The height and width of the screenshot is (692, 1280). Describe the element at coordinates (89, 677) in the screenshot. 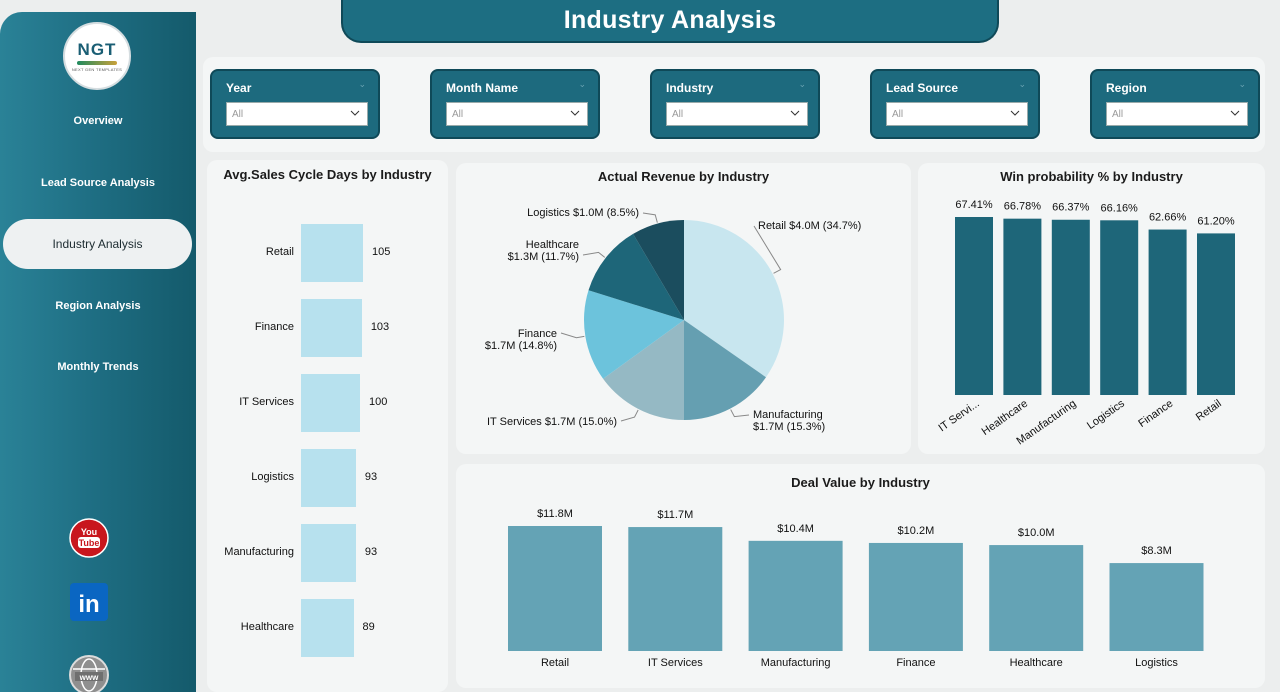

I see `globe-text: www` at that location.